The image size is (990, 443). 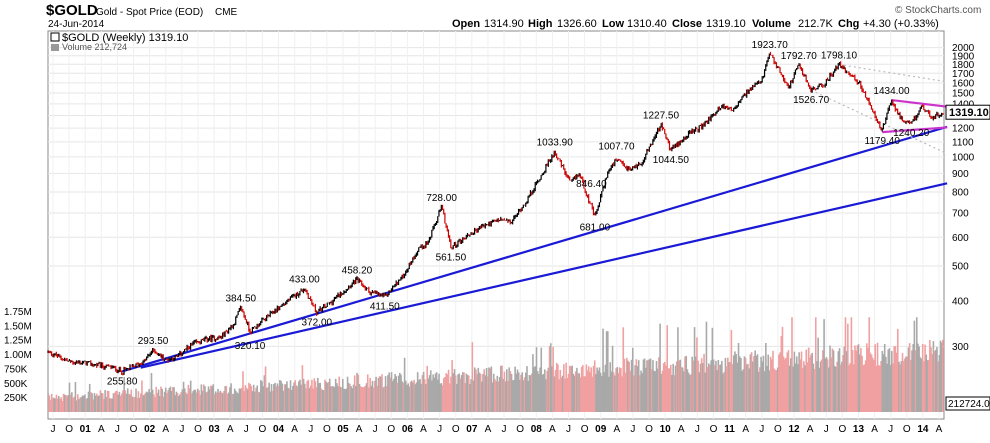 I want to click on x-tick-label: A, so click(x=681, y=429).